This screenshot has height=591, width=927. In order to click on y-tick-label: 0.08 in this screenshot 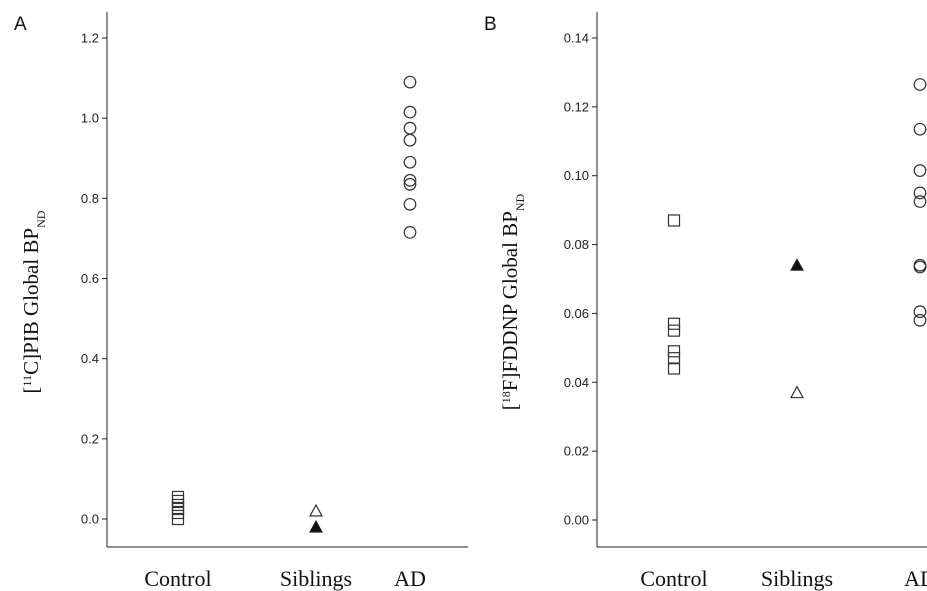, I will do `click(576, 244)`.